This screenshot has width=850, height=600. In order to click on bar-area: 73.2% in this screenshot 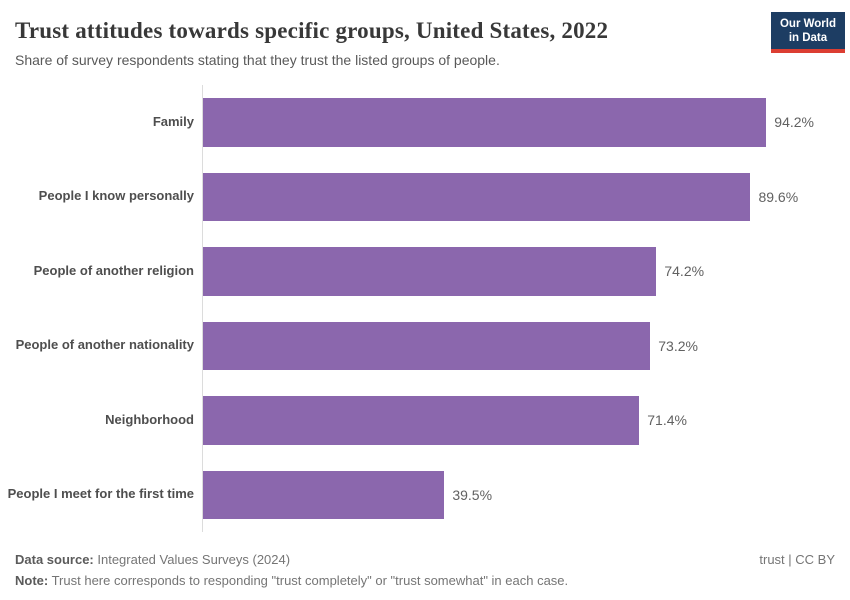, I will do `click(508, 345)`.